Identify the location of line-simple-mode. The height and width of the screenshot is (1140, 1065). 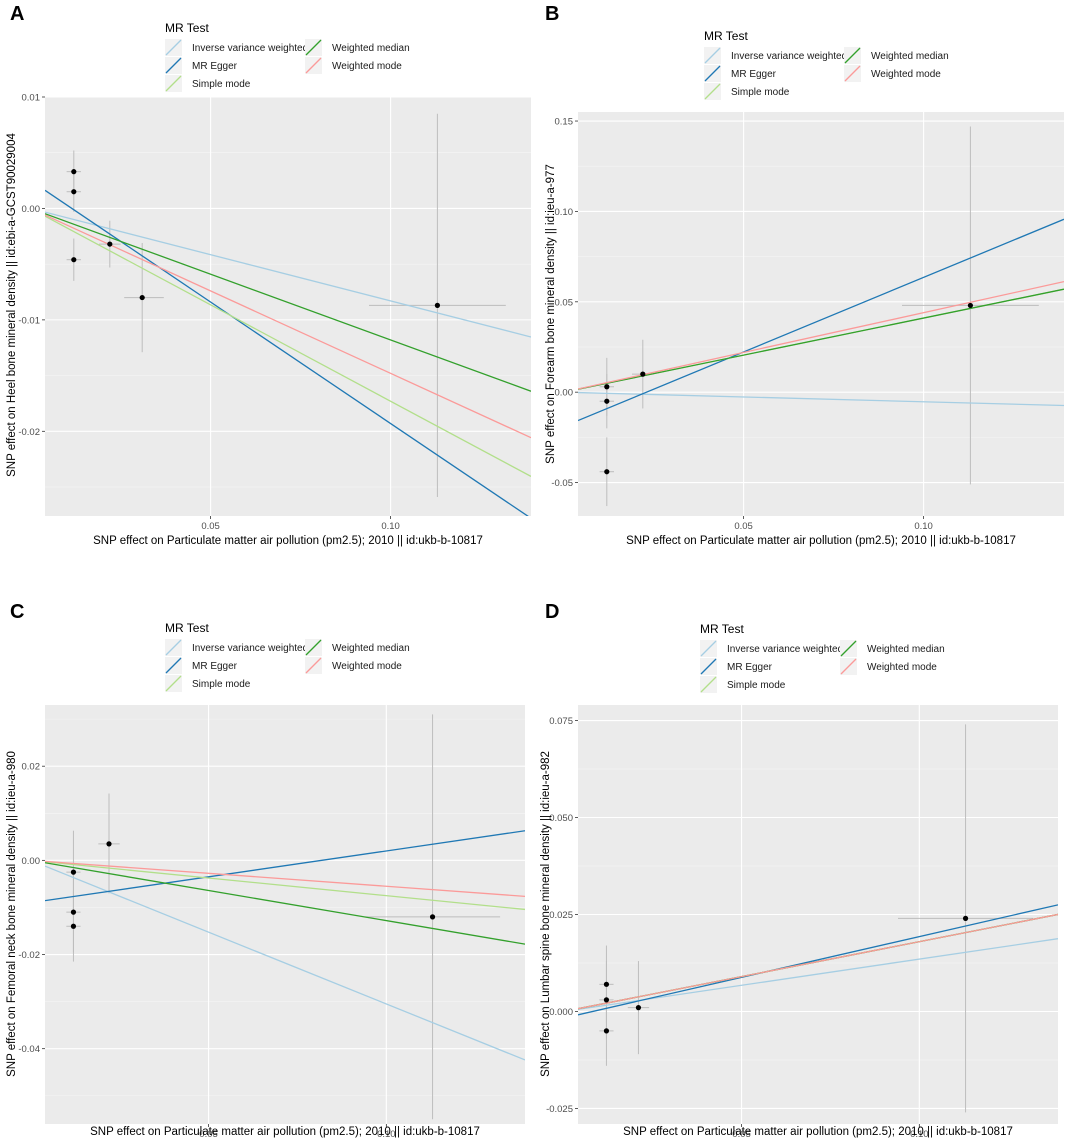
(285, 886).